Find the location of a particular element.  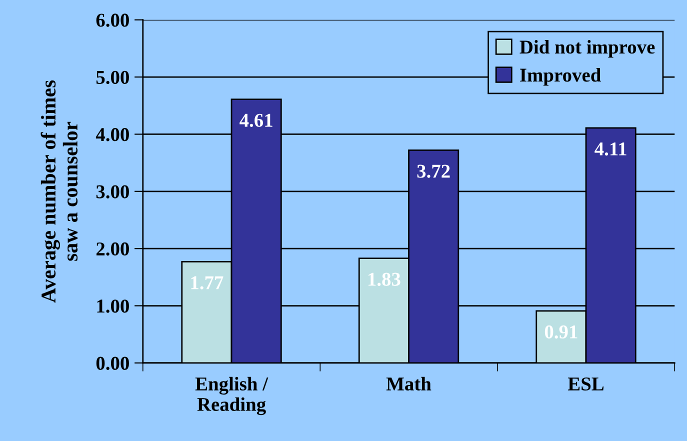

y-tick-label: 2.00 is located at coordinates (112, 249).